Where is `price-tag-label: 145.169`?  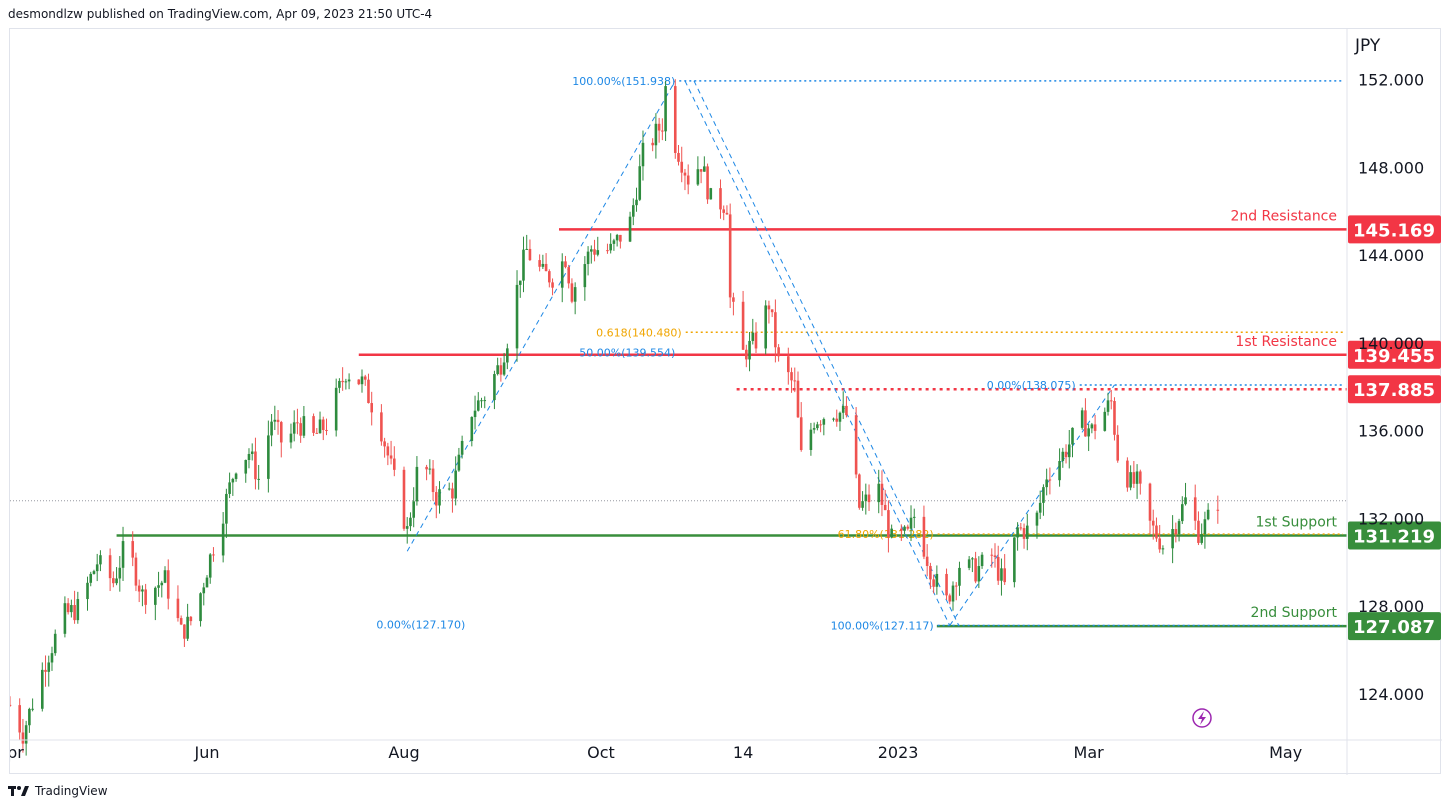
price-tag-label: 145.169 is located at coordinates (1394, 230).